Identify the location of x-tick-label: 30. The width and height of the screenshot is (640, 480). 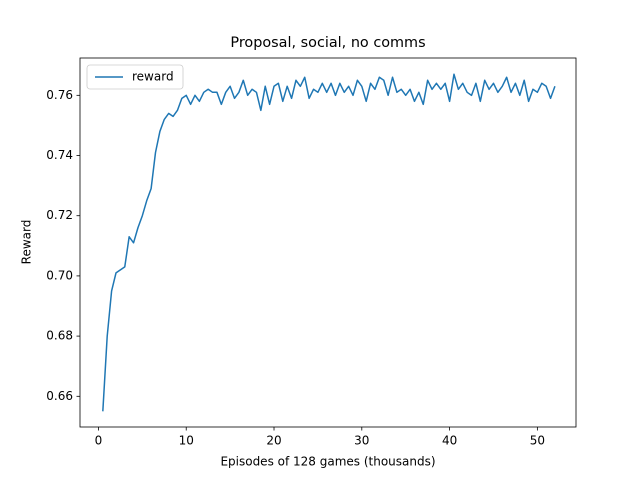
(361, 441).